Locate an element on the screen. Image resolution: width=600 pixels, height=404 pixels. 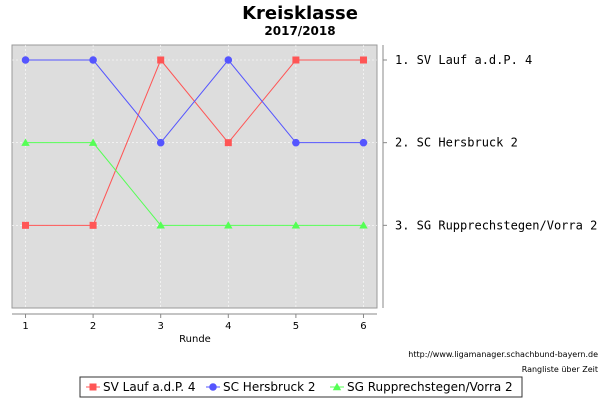
rank-label-3: 3. SG Rupprechstegen/Vorra 2 is located at coordinates (496, 225).